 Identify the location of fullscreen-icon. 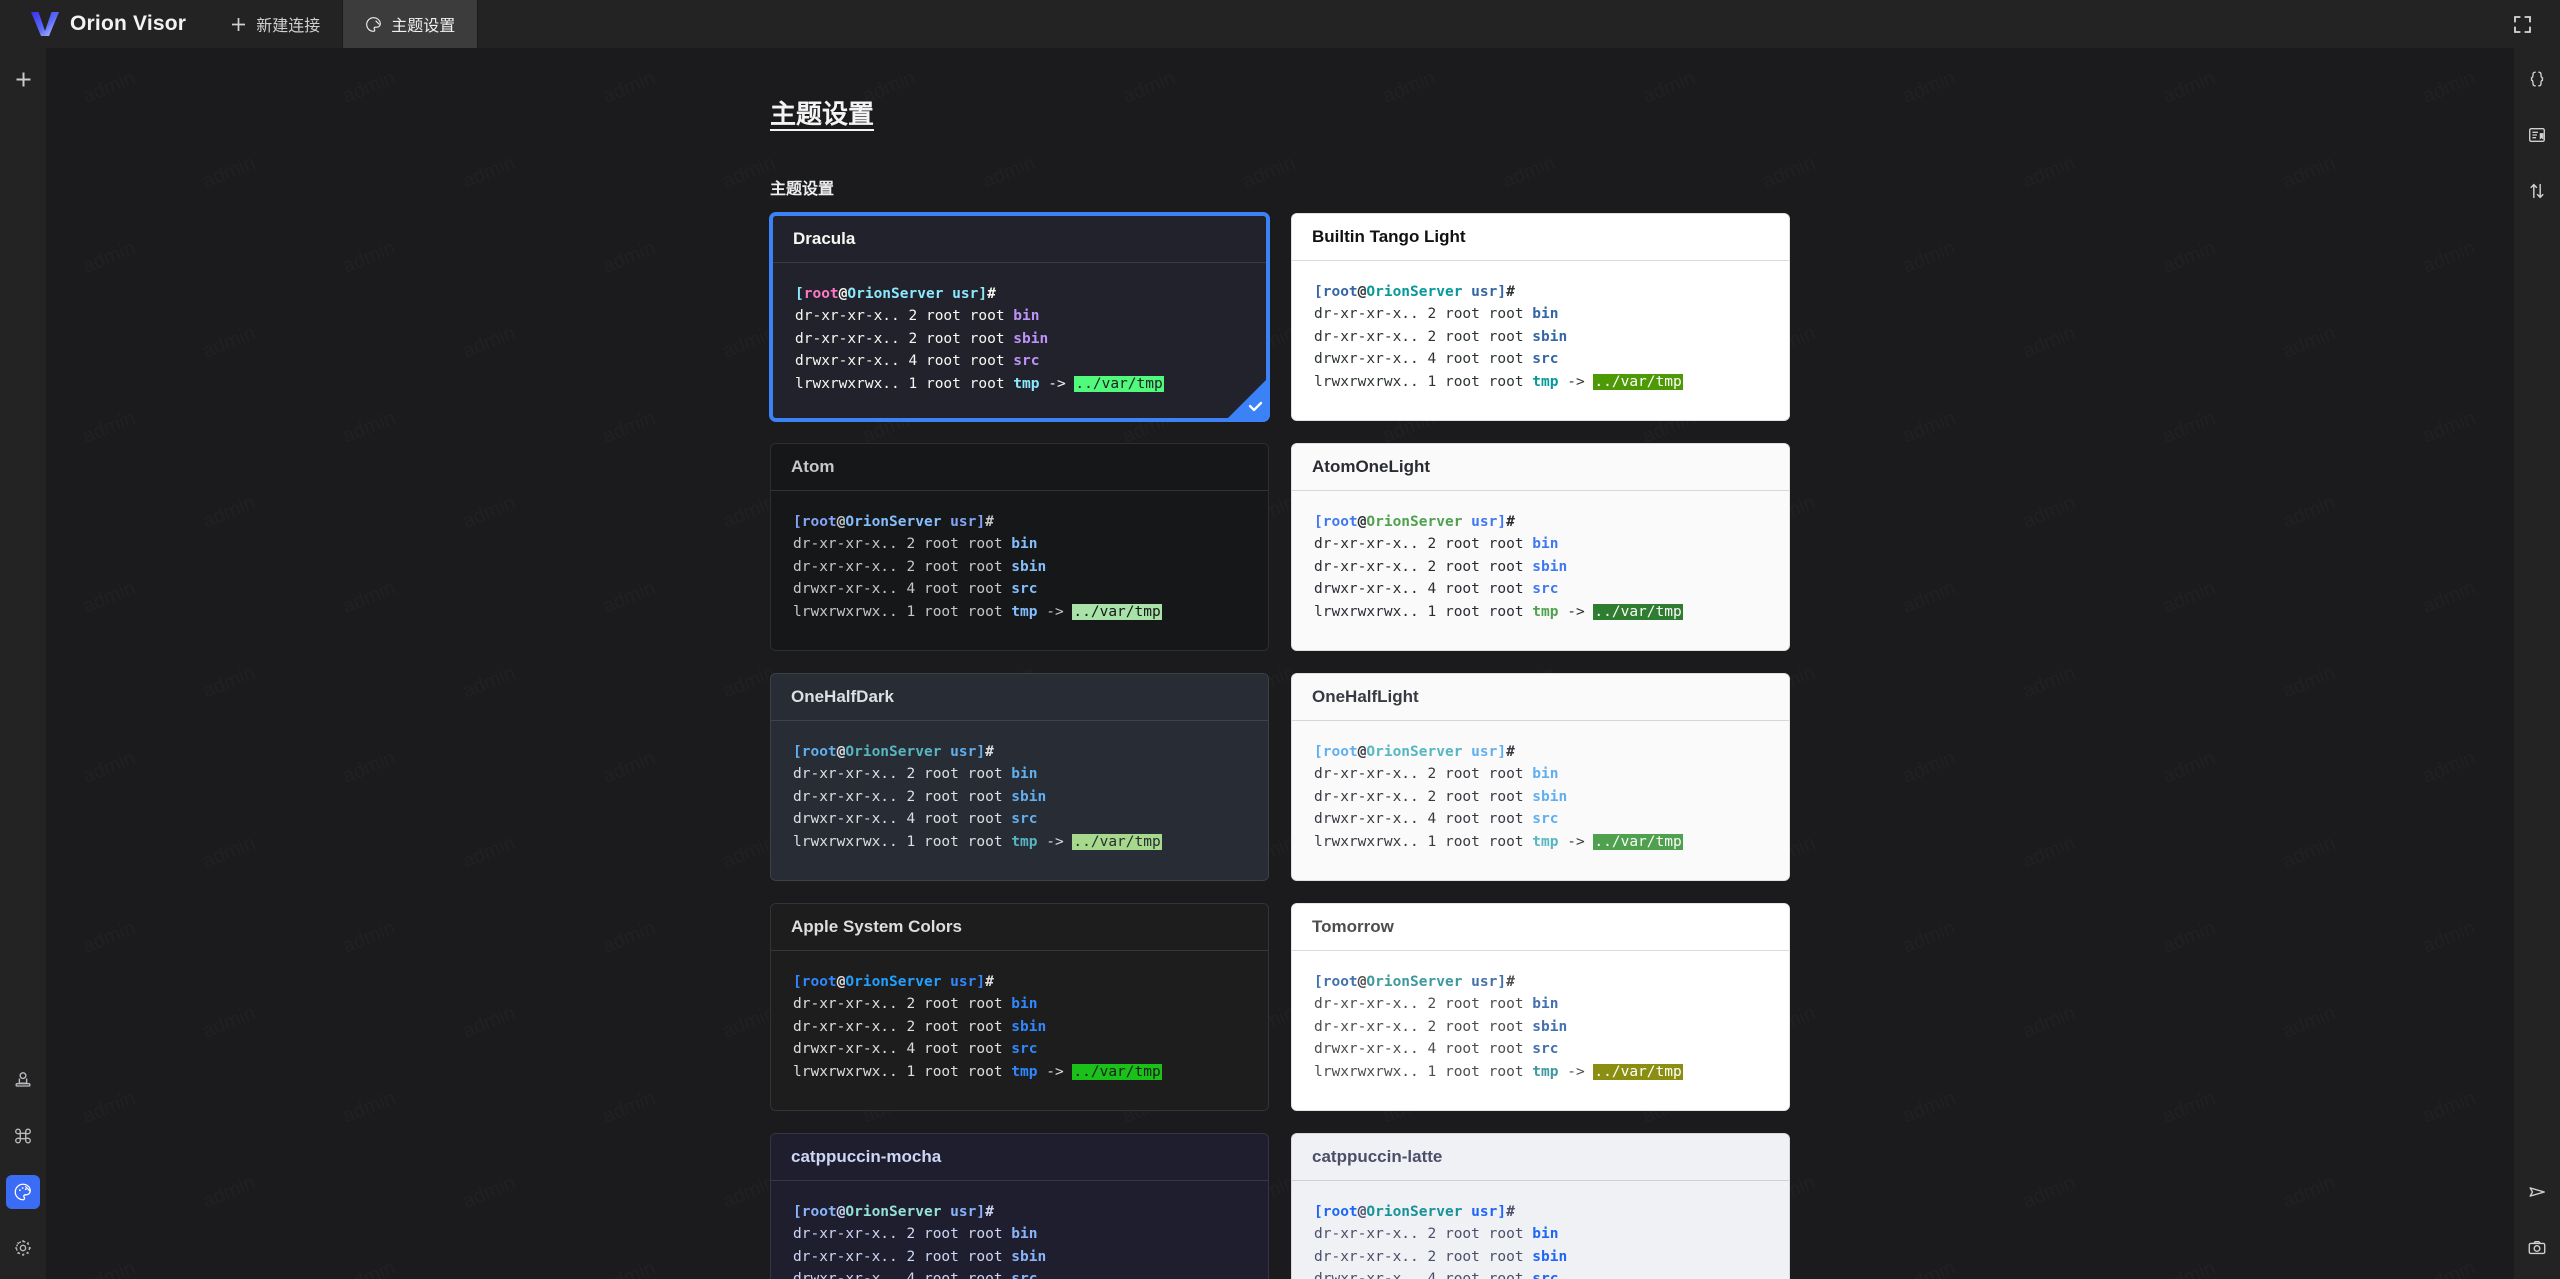
(2522, 24).